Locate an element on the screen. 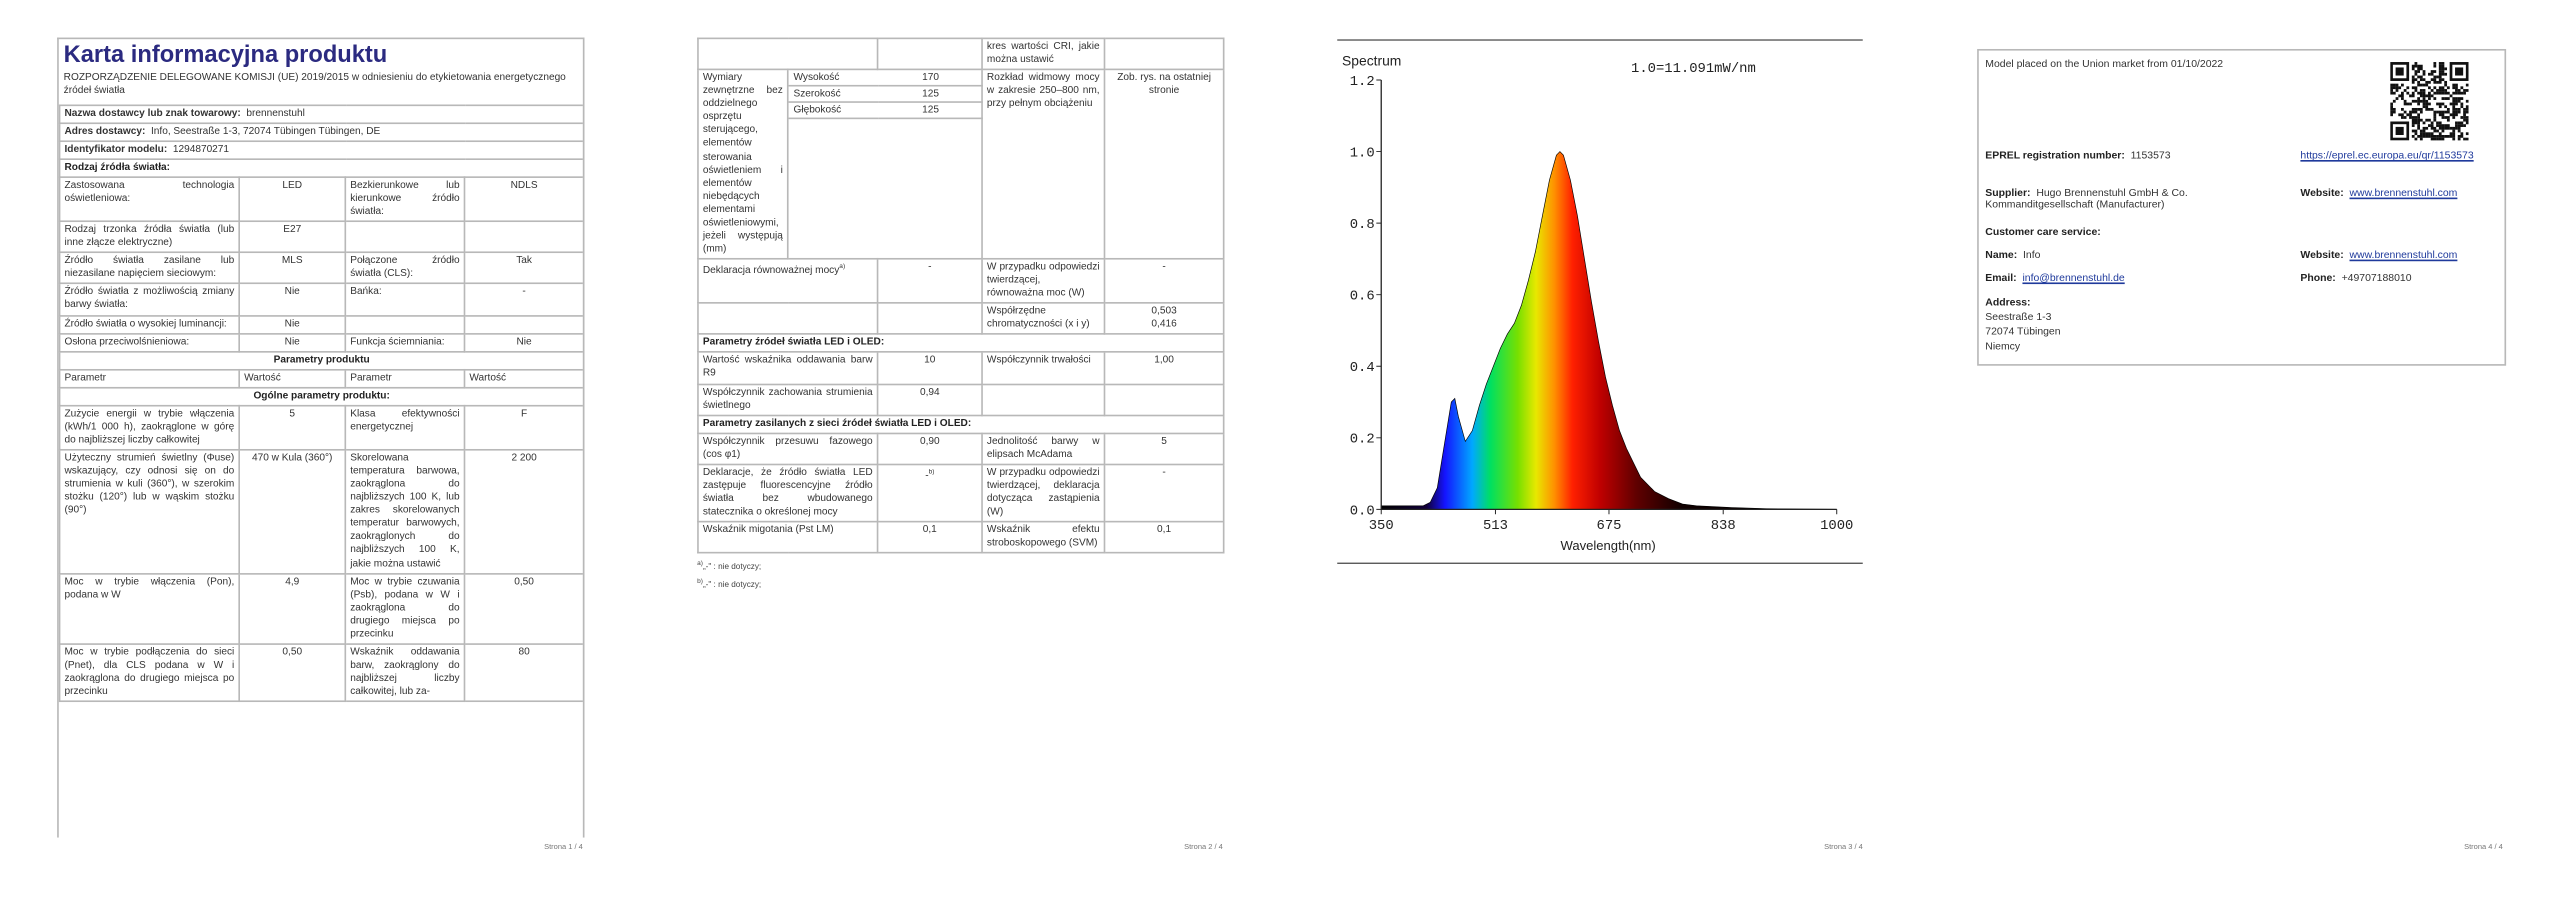  label: EPREL registration number: is located at coordinates (2055, 156).